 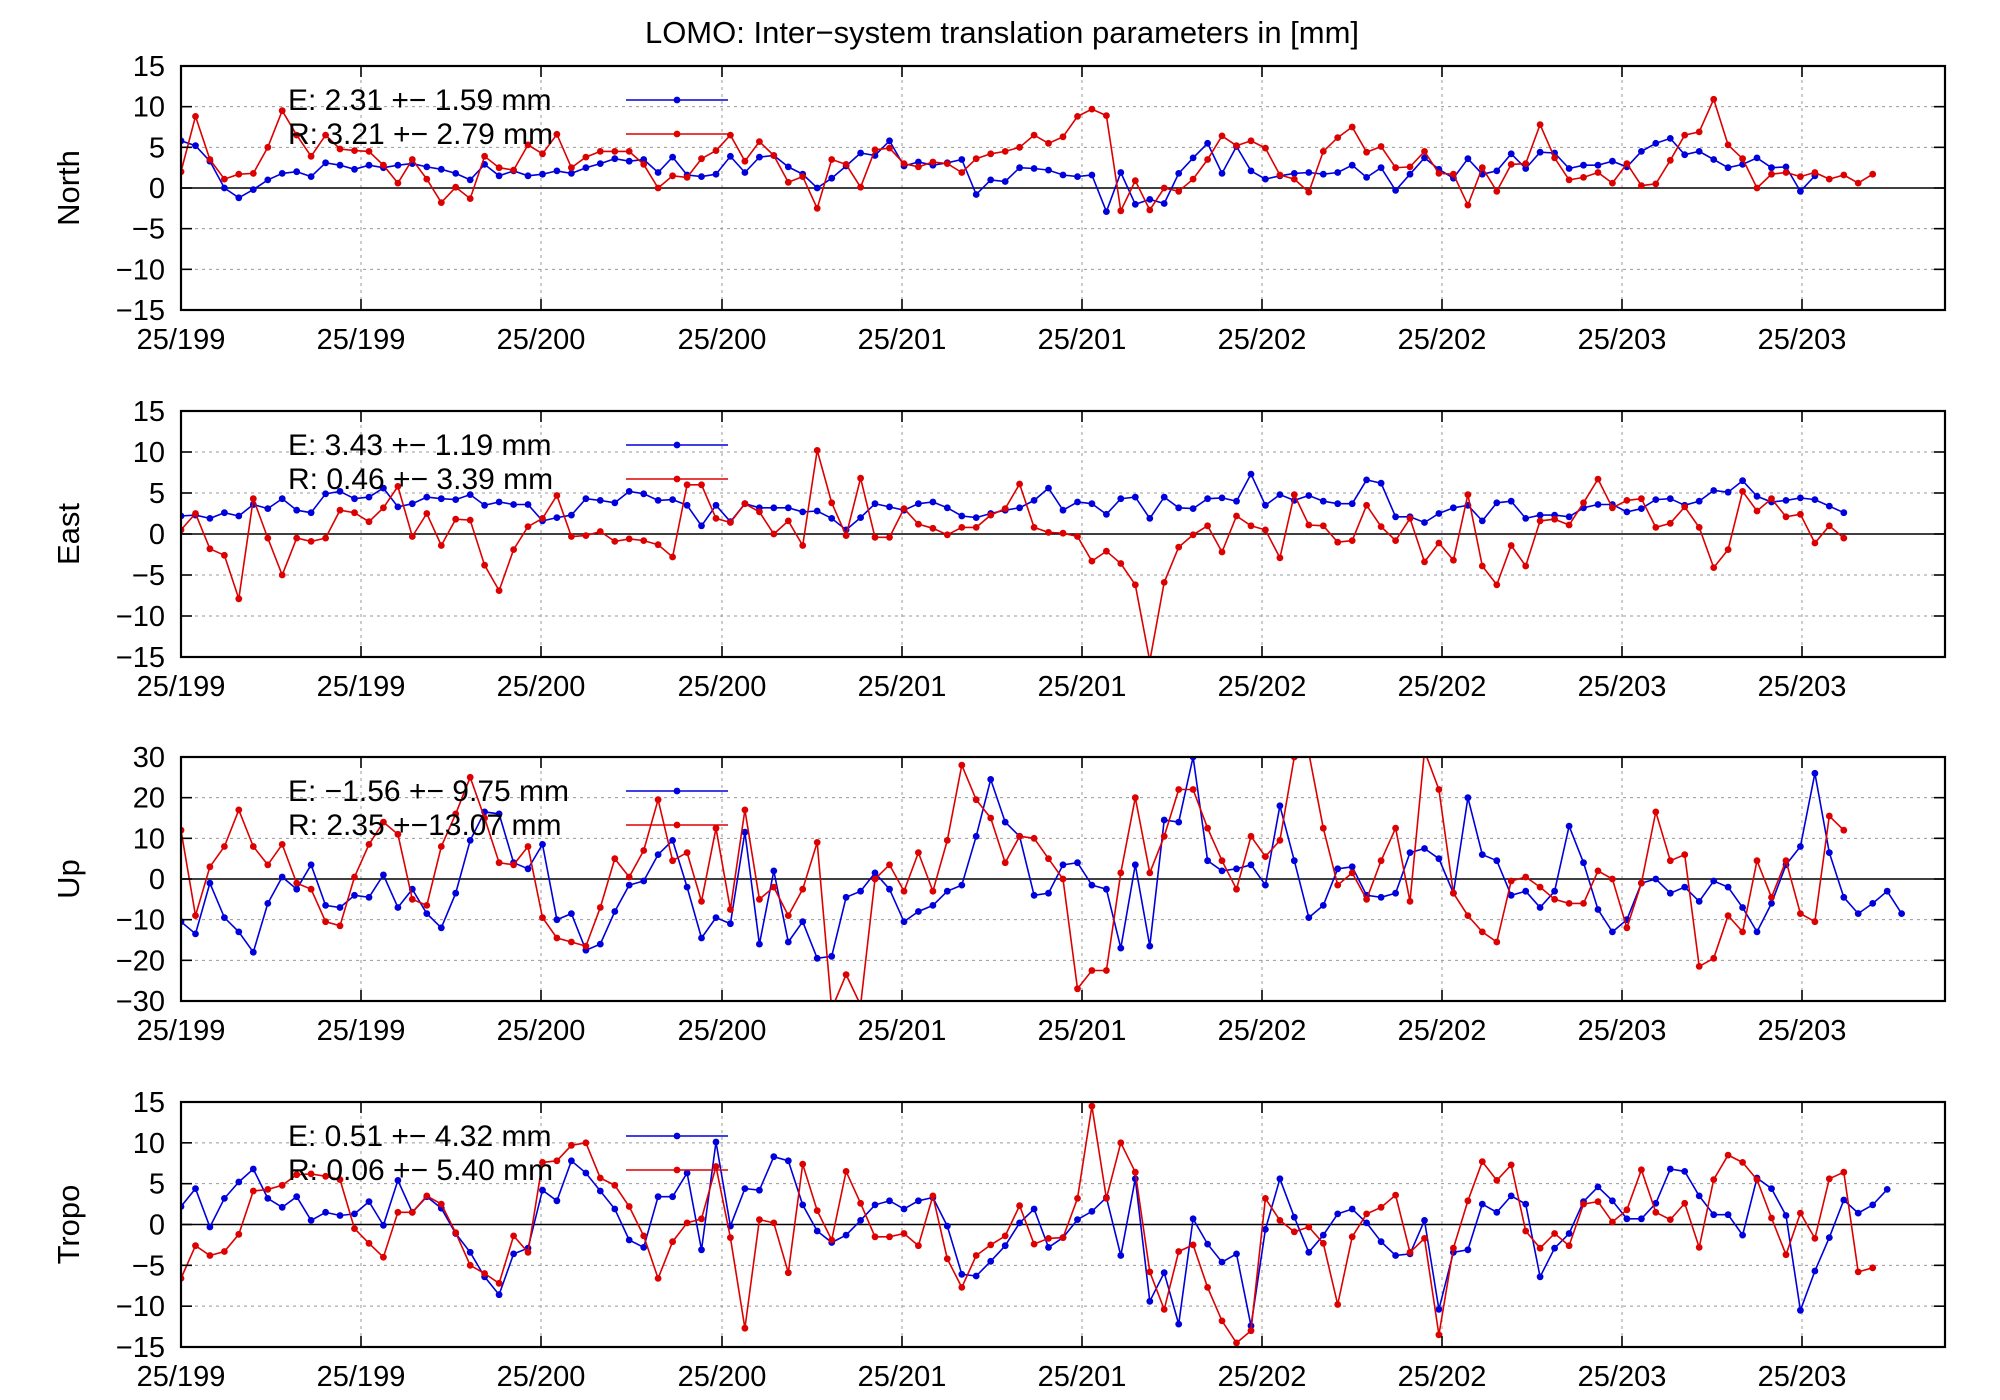 I want to click on series-line-r, so click(x=1027, y=155).